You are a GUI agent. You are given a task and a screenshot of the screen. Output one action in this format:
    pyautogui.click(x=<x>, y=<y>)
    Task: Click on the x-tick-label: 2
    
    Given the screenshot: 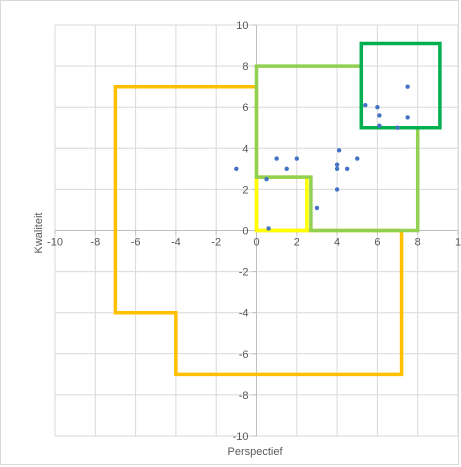 What is the action you would take?
    pyautogui.click(x=297, y=243)
    